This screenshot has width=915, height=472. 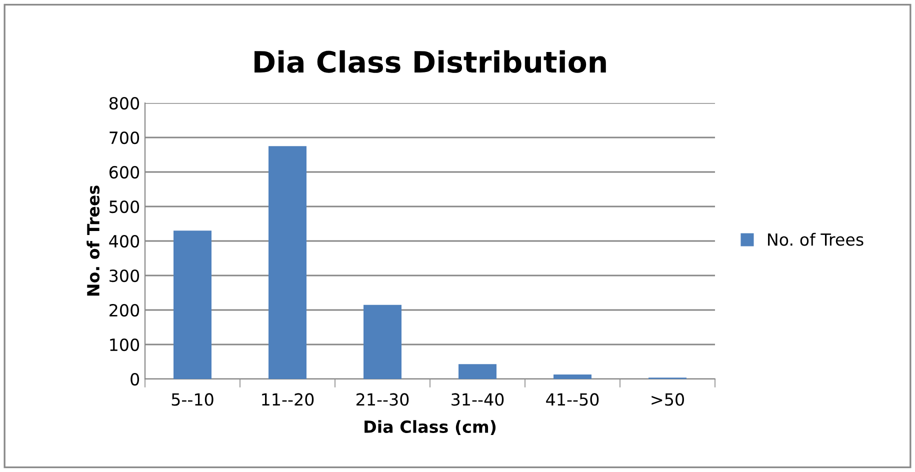 I want to click on y-axis-title: No. of Trees, so click(x=93, y=241).